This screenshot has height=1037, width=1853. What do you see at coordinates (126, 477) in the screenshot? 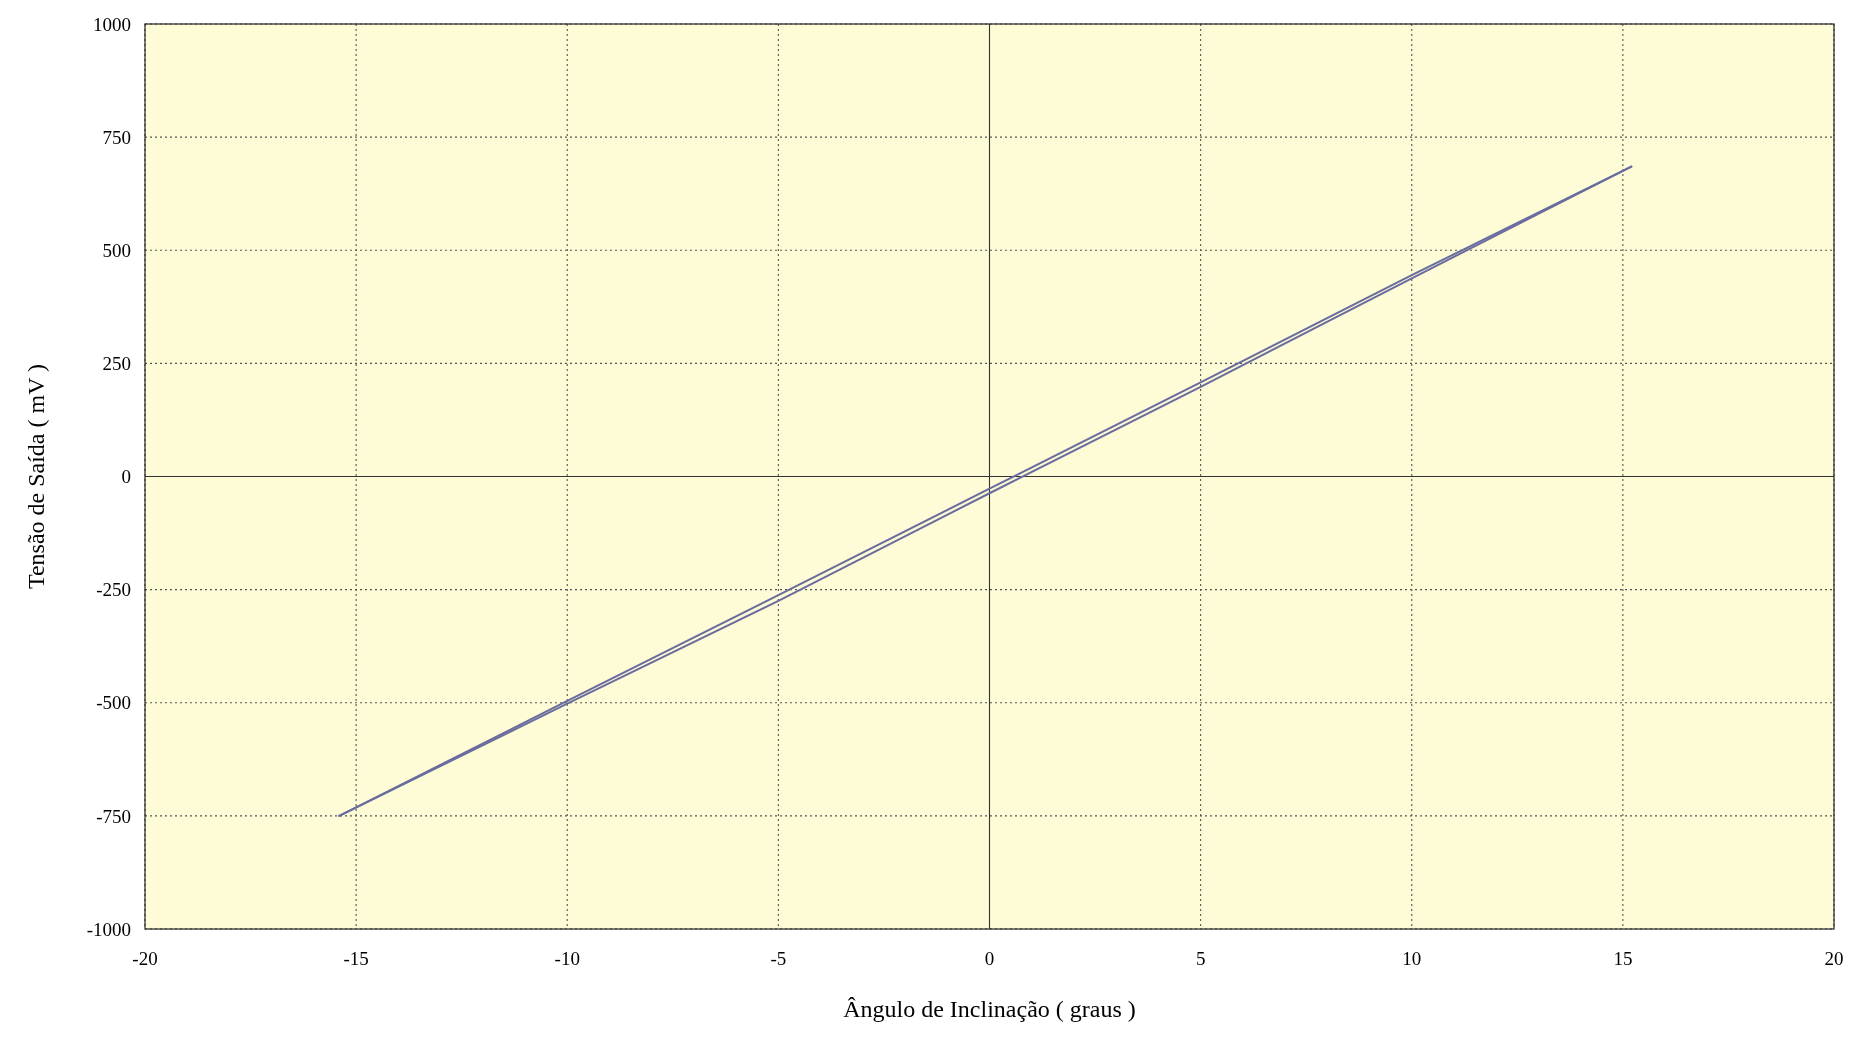
I see `y-tick-label: 0` at bounding box center [126, 477].